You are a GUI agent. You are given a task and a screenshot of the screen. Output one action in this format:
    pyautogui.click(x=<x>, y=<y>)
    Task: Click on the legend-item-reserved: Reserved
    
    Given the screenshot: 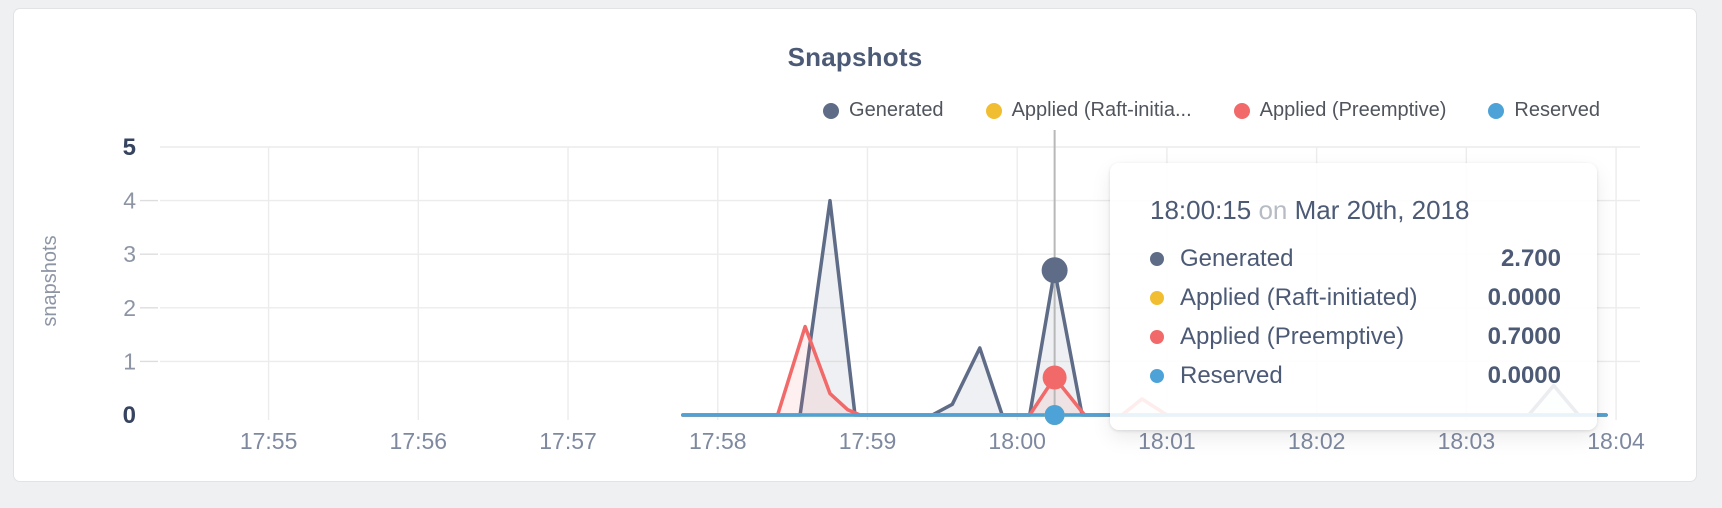 What is the action you would take?
    pyautogui.click(x=1544, y=110)
    